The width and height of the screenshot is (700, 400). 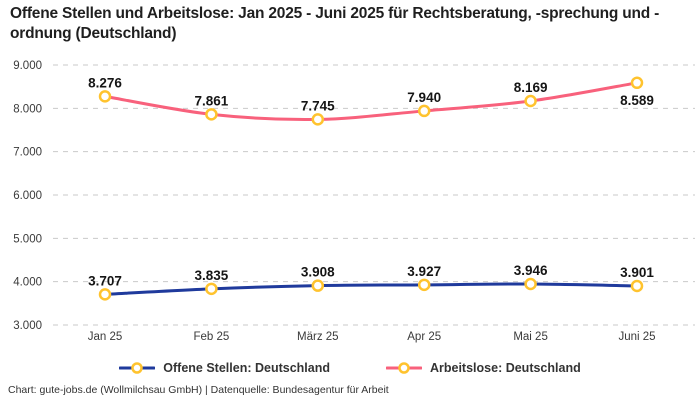 What do you see at coordinates (505, 368) in the screenshot?
I see `legend-label: Arbeitslose: Deutschland` at bounding box center [505, 368].